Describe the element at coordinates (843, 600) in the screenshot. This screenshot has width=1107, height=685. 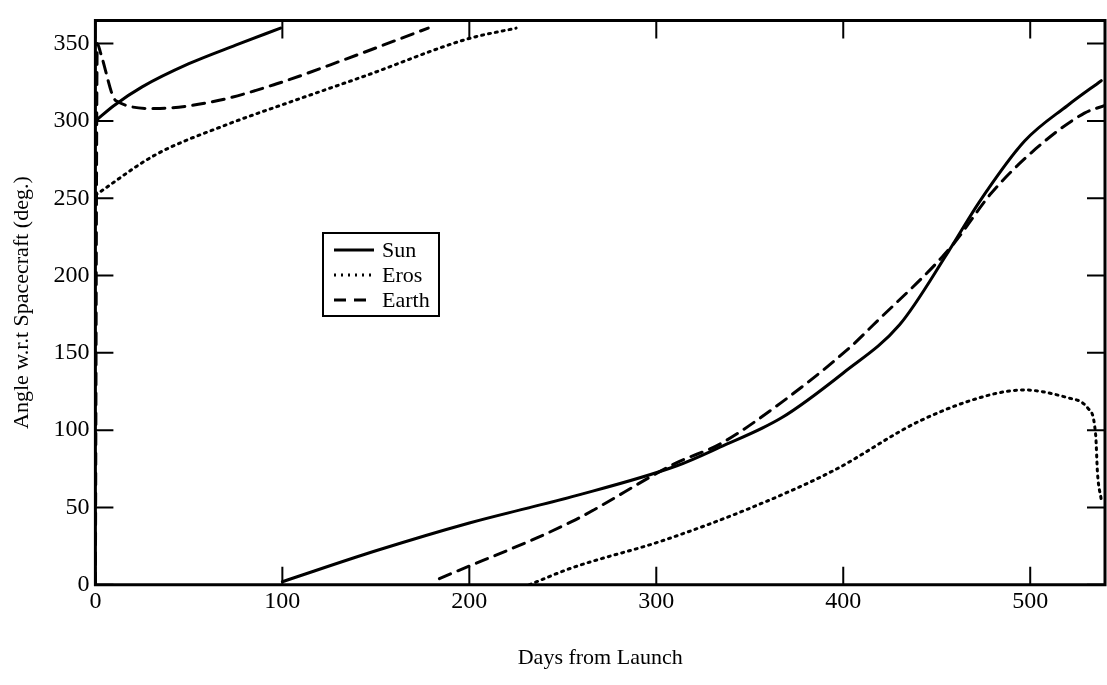
I see `x-tick-label: 400` at that location.